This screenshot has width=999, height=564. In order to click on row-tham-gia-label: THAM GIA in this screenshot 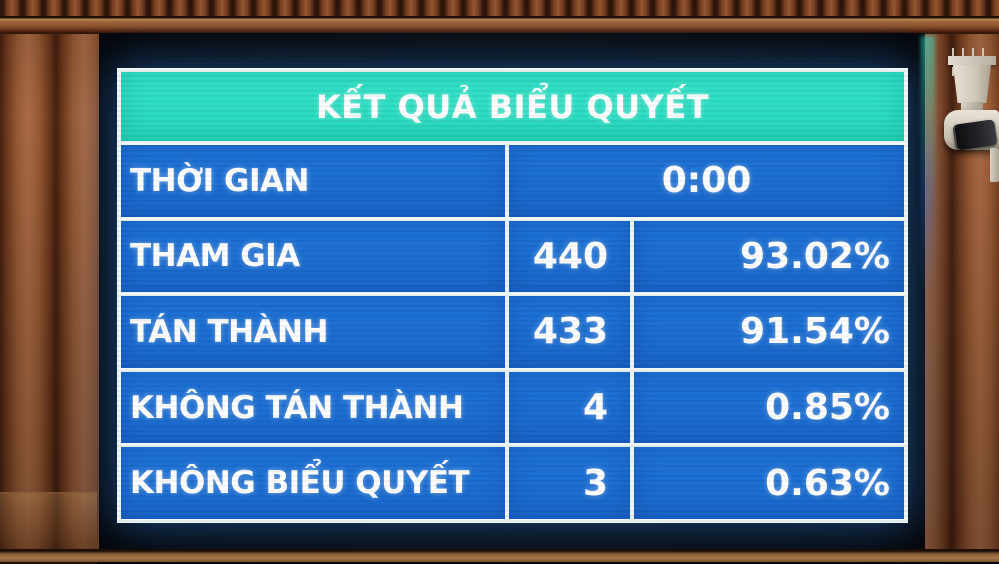, I will do `click(313, 256)`.